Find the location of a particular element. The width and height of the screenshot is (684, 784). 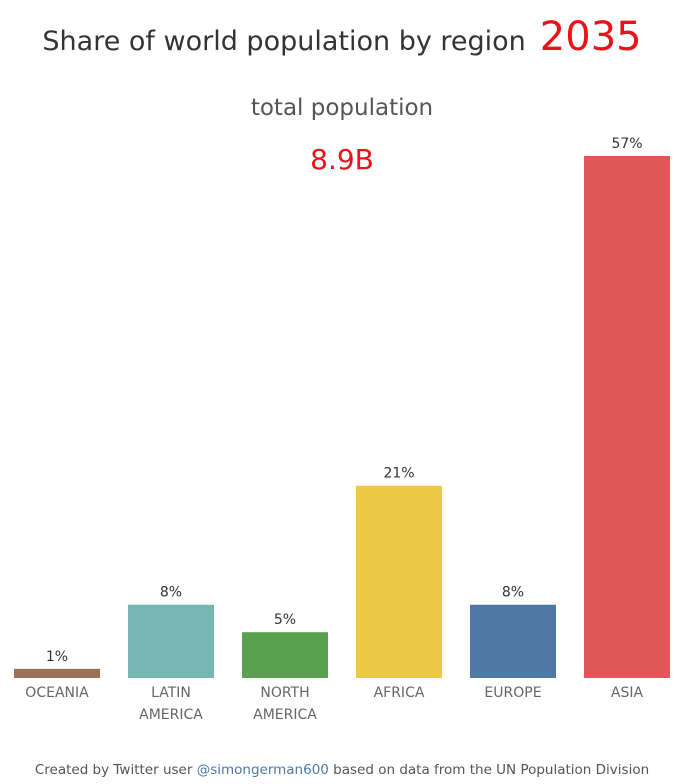

bar-europe is located at coordinates (513, 641).